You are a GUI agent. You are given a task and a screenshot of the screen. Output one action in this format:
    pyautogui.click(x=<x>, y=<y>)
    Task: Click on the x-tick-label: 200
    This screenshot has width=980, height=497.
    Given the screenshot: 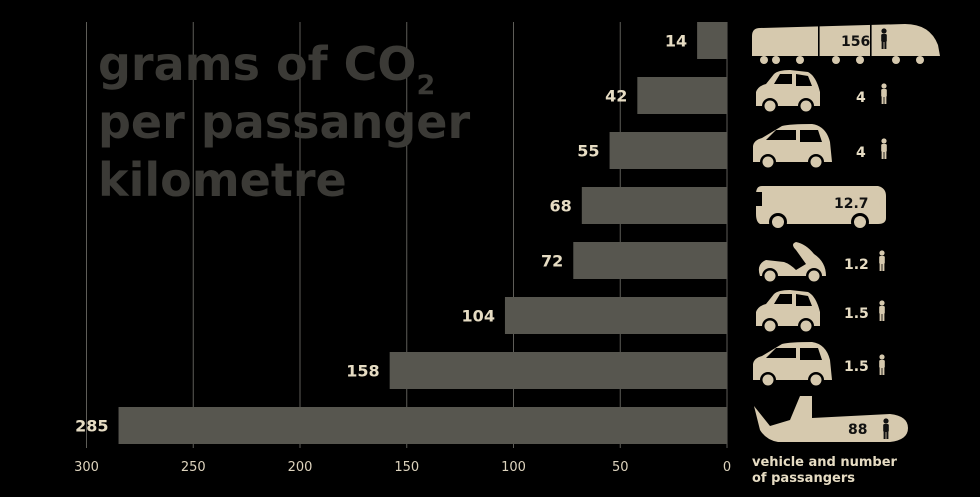 What is the action you would take?
    pyautogui.click(x=300, y=467)
    